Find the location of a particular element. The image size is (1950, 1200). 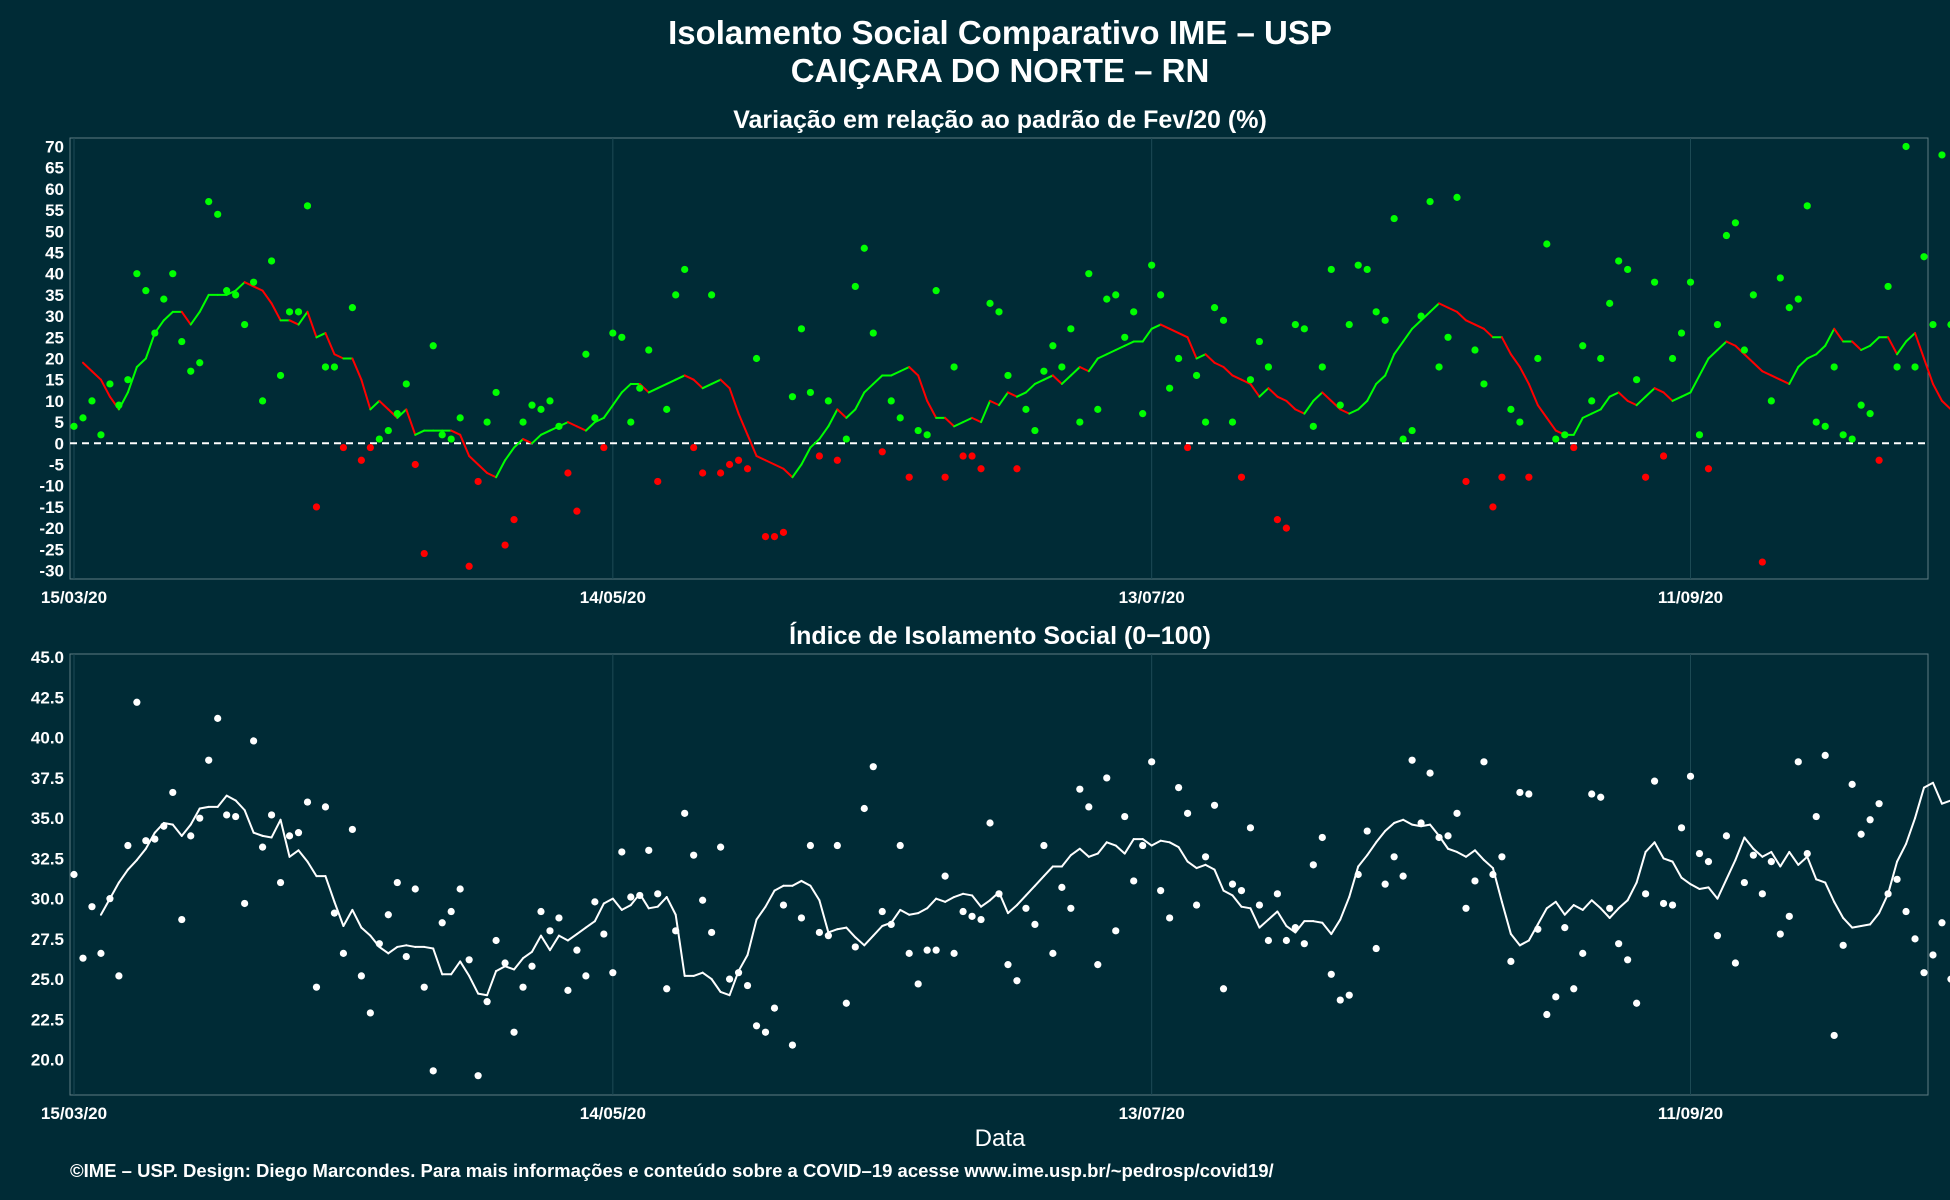

y-tick-label: 22.5 is located at coordinates (47, 1019).